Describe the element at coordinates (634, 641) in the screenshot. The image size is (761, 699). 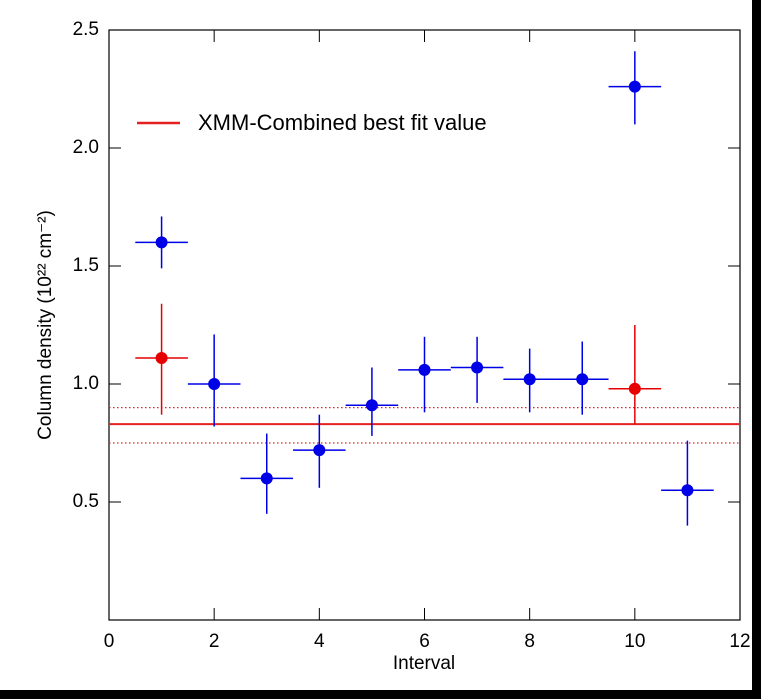
I see `x-tick-label: 10` at that location.